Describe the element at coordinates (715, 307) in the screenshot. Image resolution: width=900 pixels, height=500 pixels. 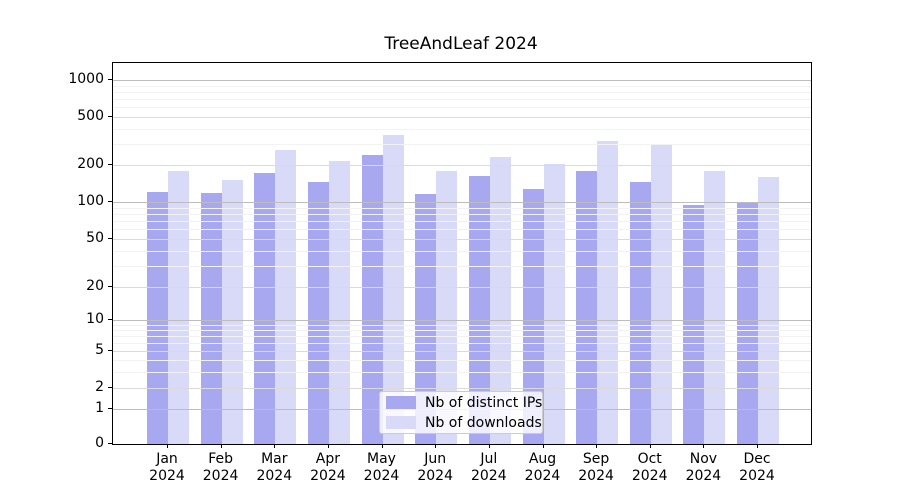
I see `bar-downloads-nov` at that location.